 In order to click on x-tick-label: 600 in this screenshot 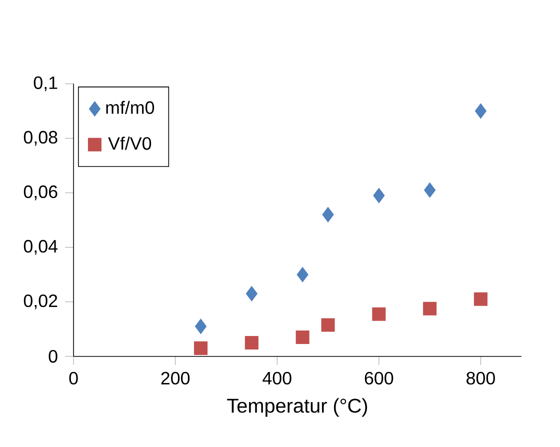, I will do `click(379, 378)`.